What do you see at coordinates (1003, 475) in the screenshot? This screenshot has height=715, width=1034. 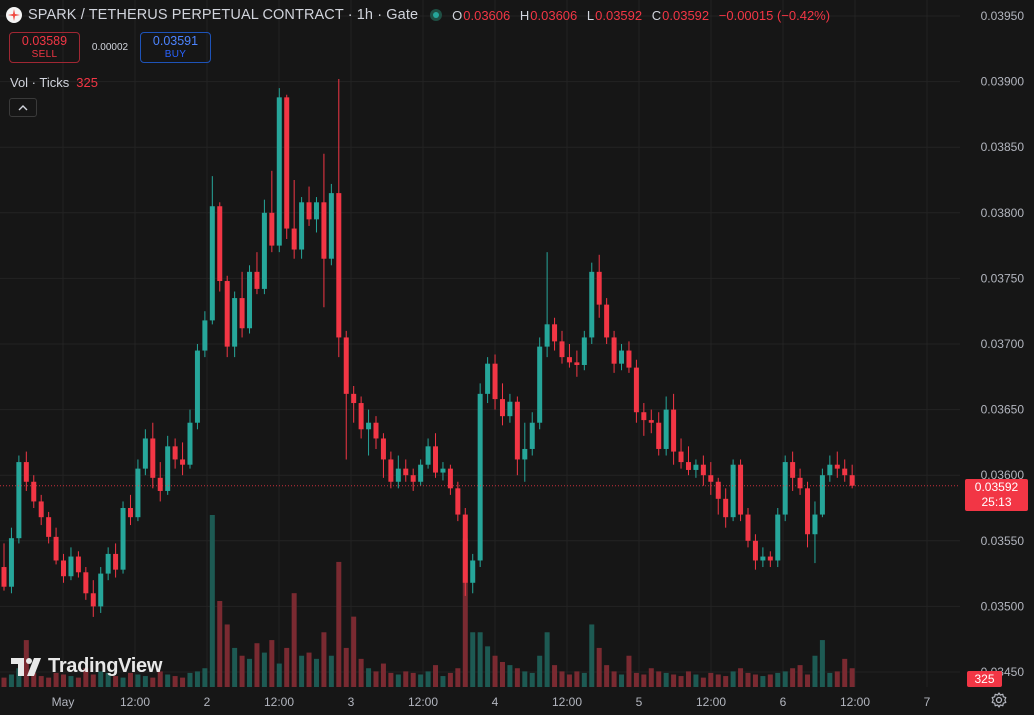 I see `price-tick-label: 0.03600` at bounding box center [1003, 475].